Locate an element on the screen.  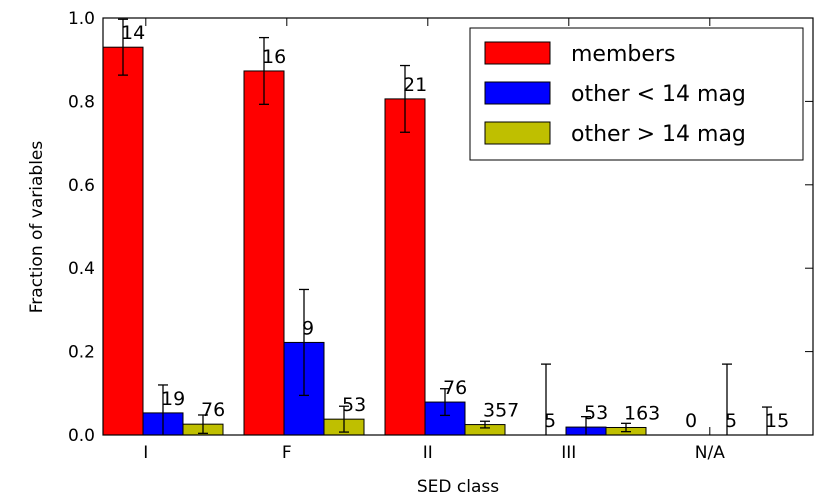
legend-label: other > 14 mag is located at coordinates (658, 134).